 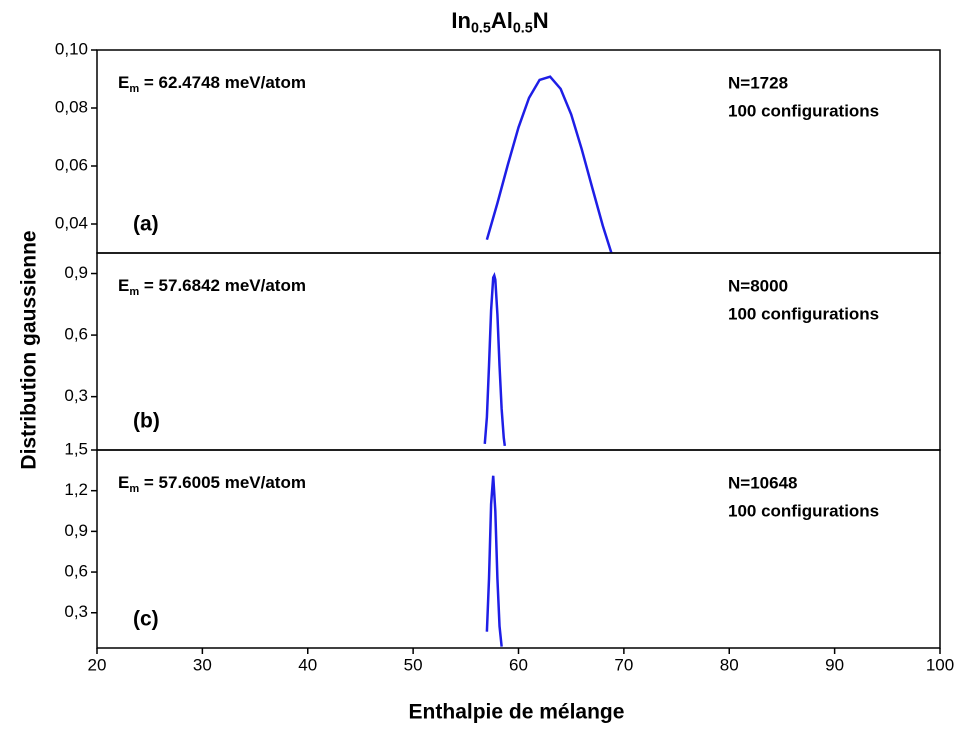 I want to click on y-tick-label: 0,08, so click(x=71, y=106).